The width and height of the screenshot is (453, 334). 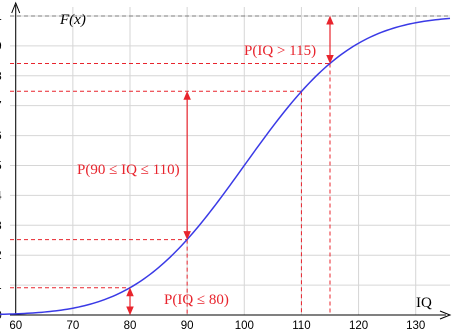 I want to click on y-tick-label: 0.8, so click(x=1, y=77).